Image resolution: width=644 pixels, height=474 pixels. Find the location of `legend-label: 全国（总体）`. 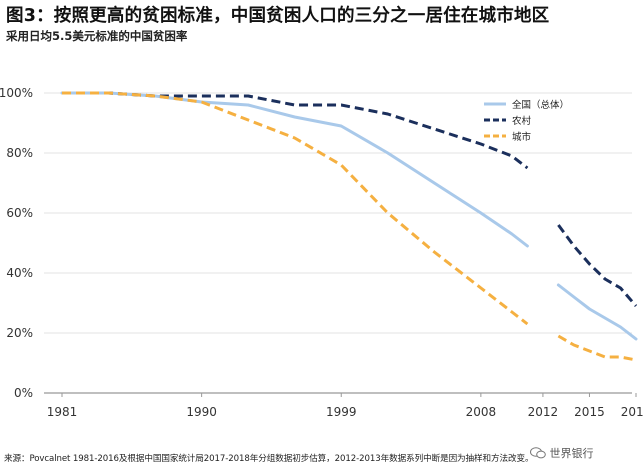

legend-label: 全国（总体） is located at coordinates (540, 105).